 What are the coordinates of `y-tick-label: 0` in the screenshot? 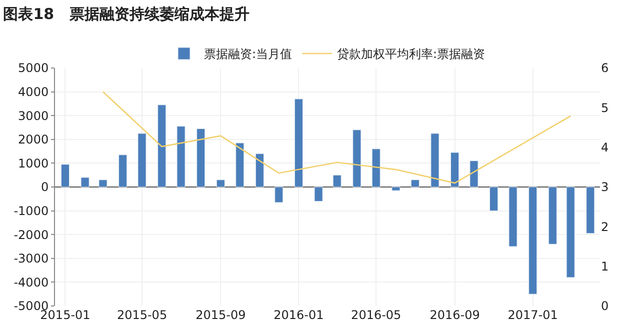 It's located at (44, 187).